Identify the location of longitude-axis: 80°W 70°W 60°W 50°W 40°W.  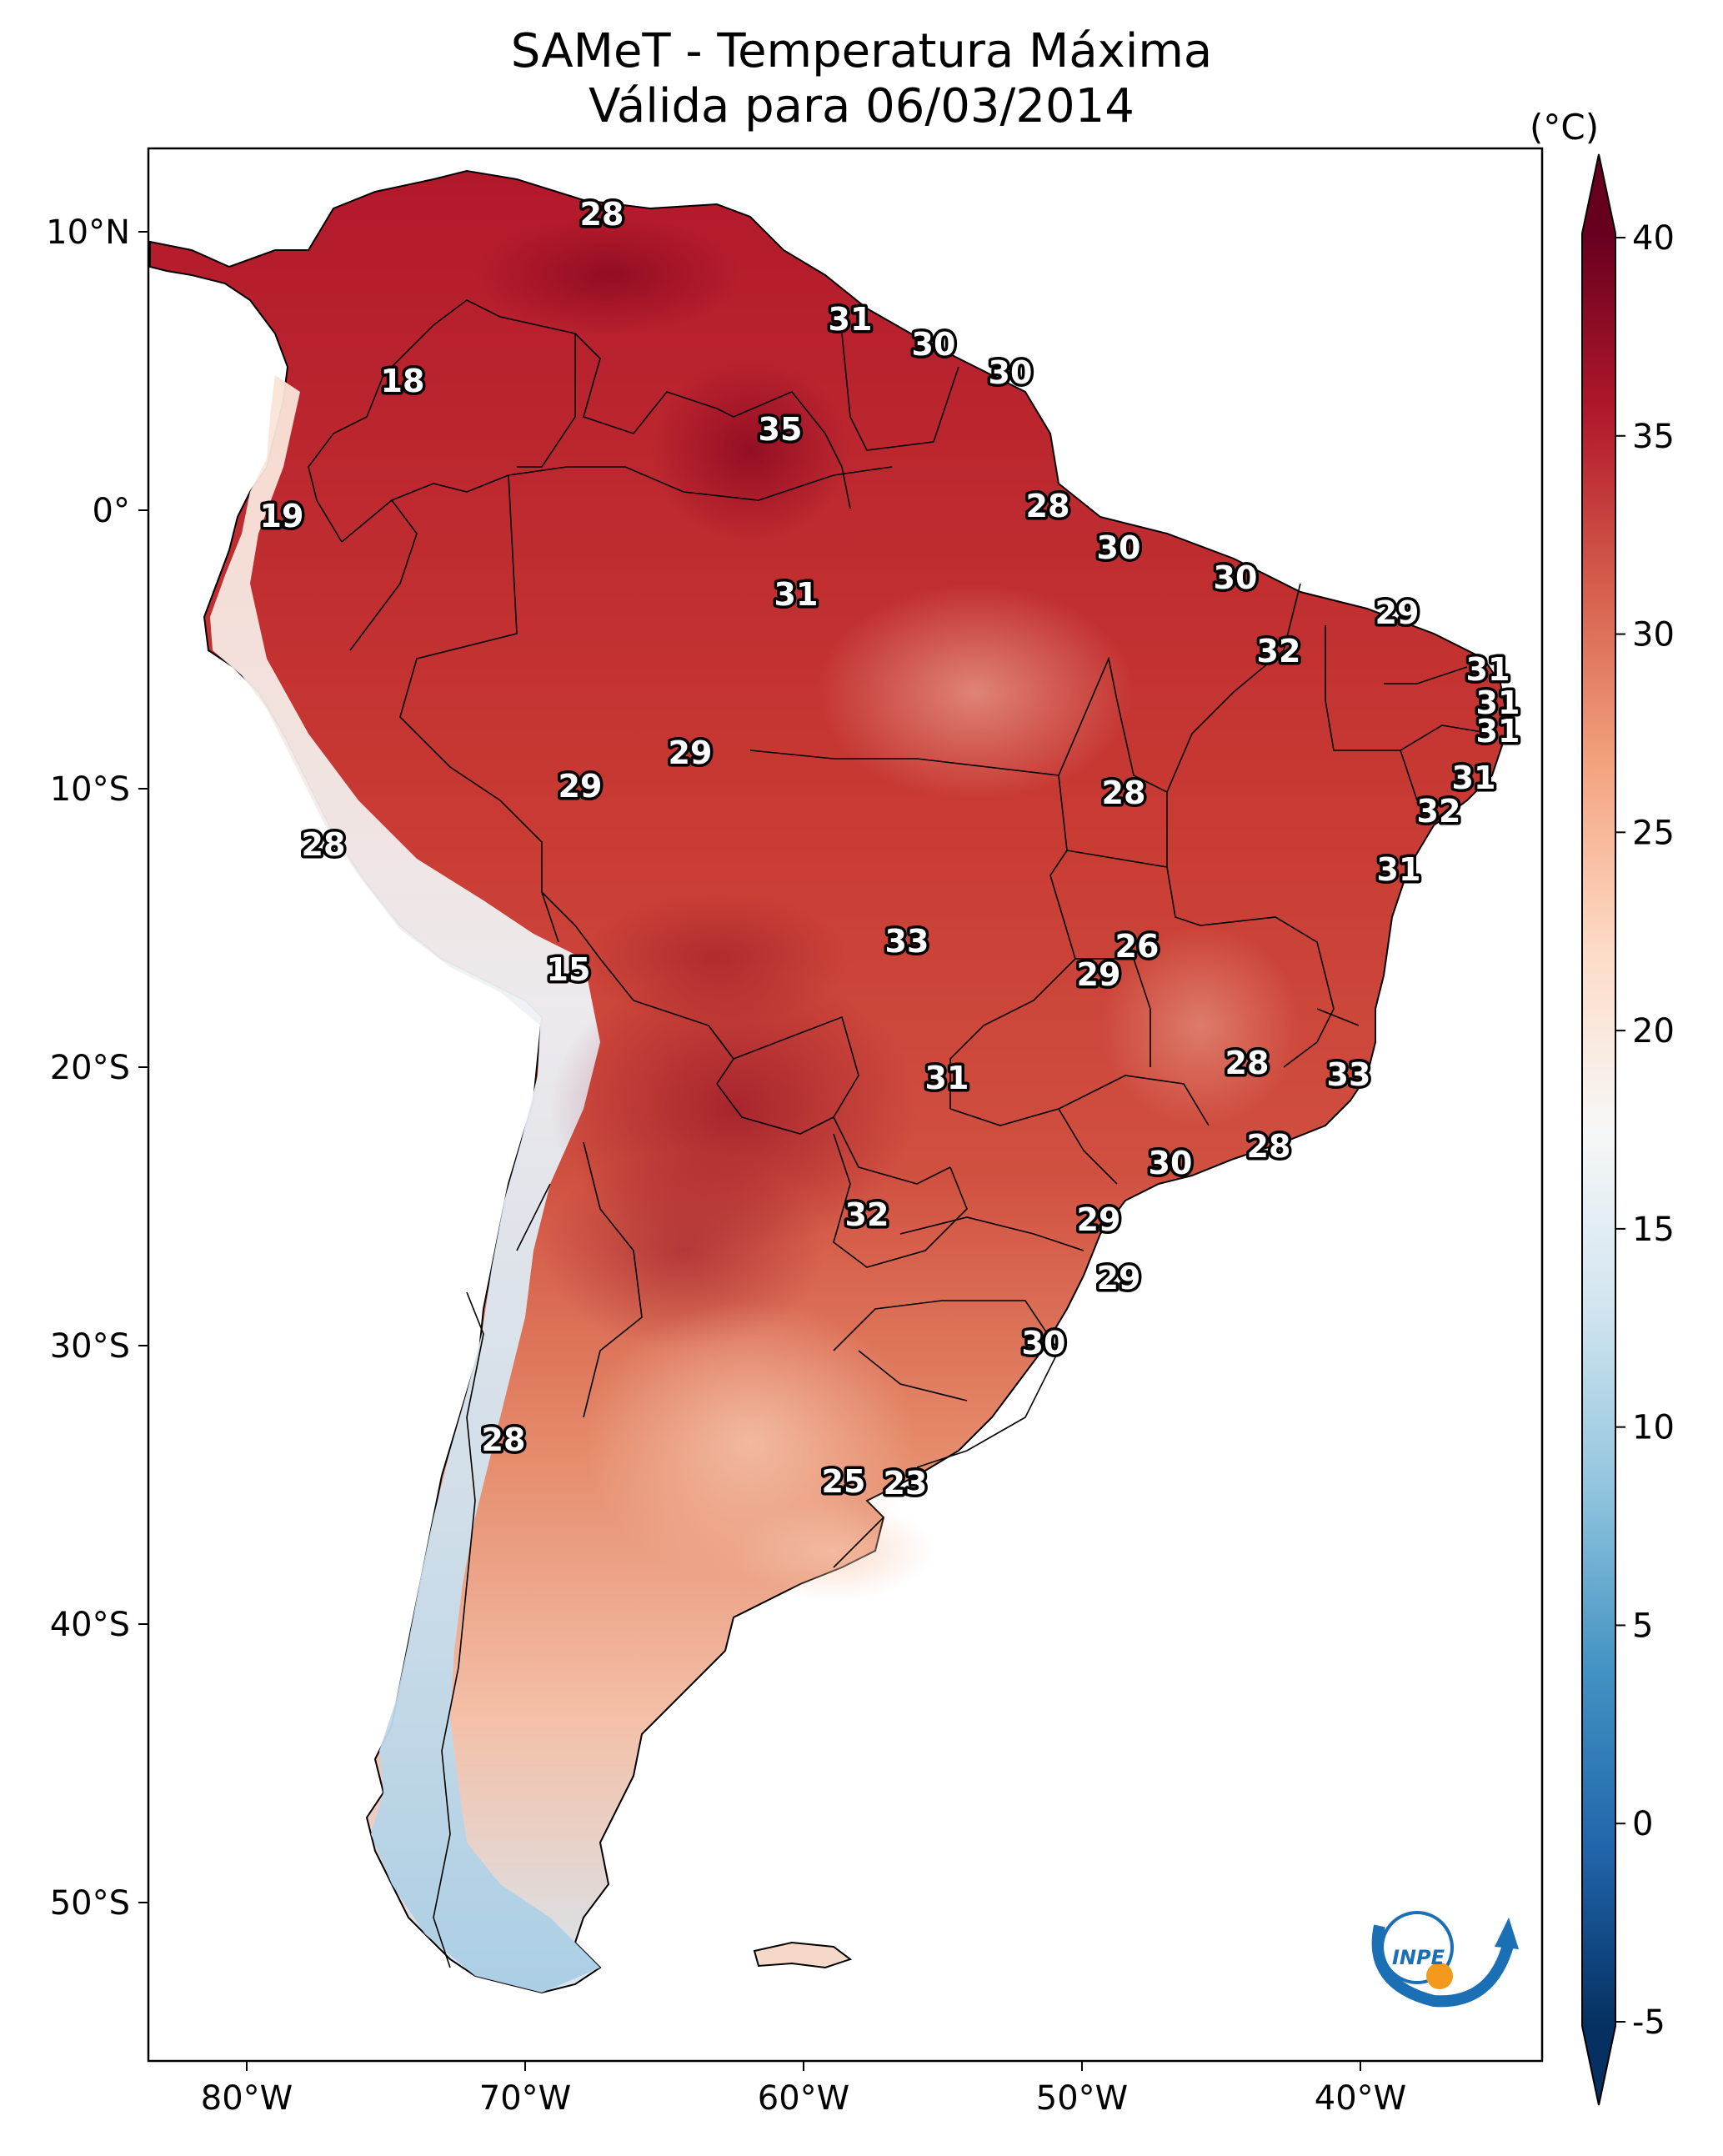
(803, 2089).